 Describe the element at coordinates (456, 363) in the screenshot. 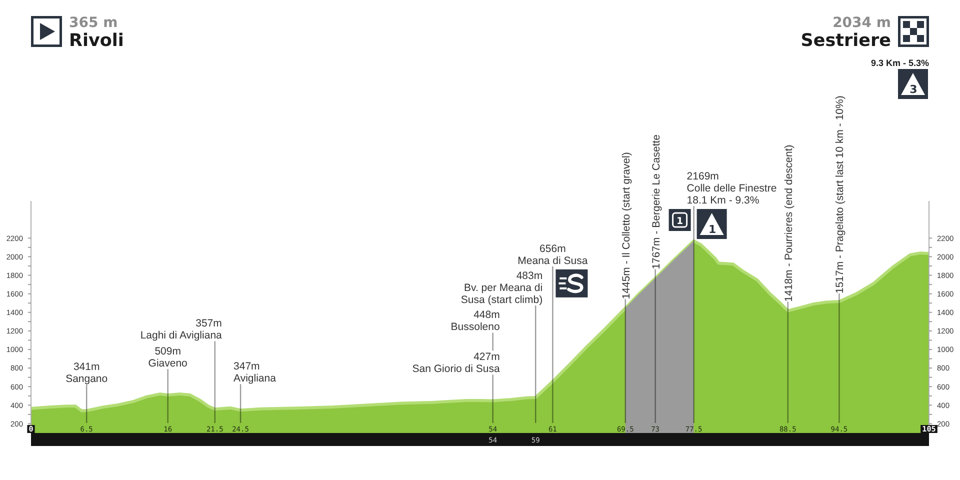

I see `ref-line-label: 427m San Giorio di Susa` at that location.